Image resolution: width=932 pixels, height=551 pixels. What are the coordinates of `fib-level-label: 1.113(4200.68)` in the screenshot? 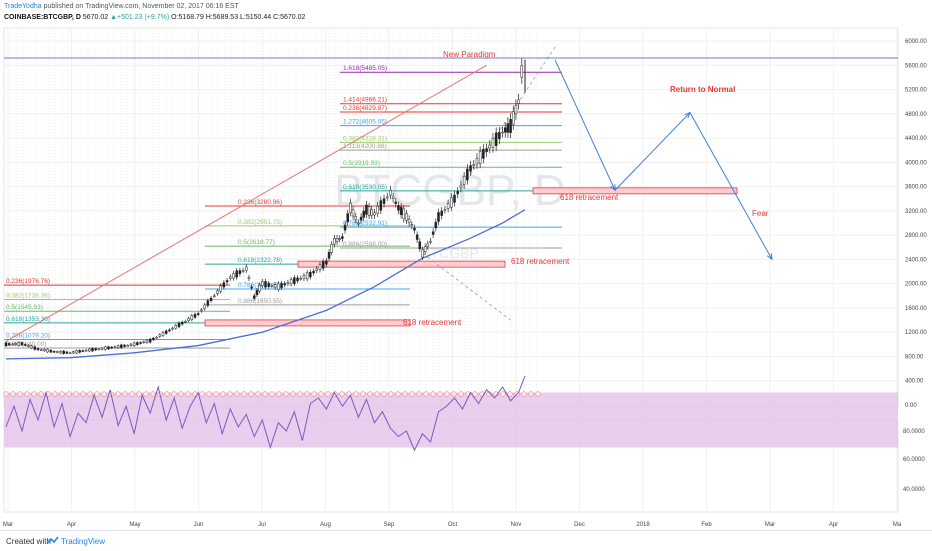 It's located at (365, 146).